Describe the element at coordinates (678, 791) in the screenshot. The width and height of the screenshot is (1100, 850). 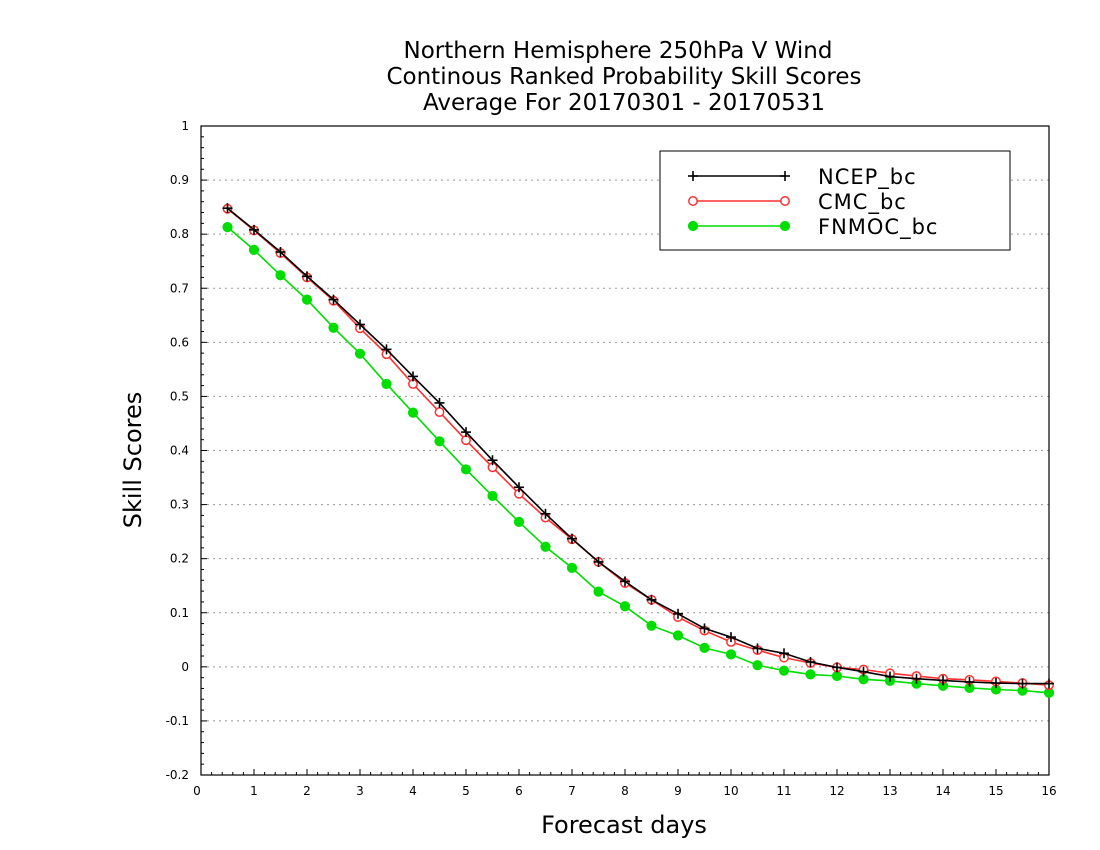
I see `x-tick-label: 9` at that location.